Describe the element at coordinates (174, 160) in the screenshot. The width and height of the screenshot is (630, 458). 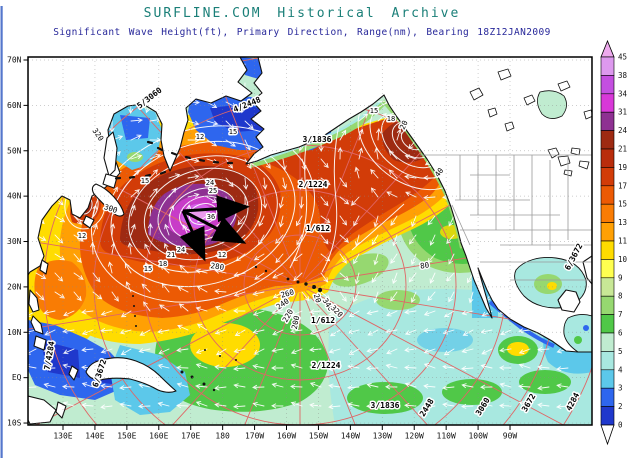
I see `island-chains` at that location.